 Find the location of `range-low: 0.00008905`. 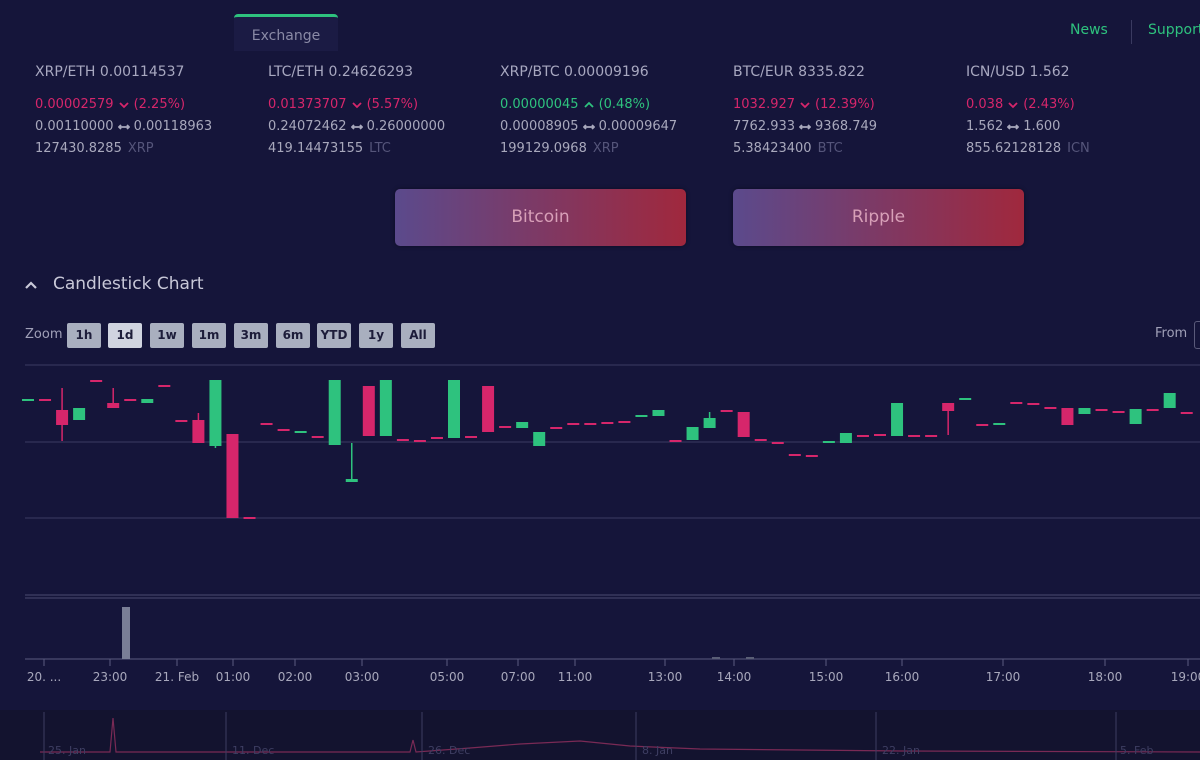

range-low: 0.00008905 is located at coordinates (539, 126).